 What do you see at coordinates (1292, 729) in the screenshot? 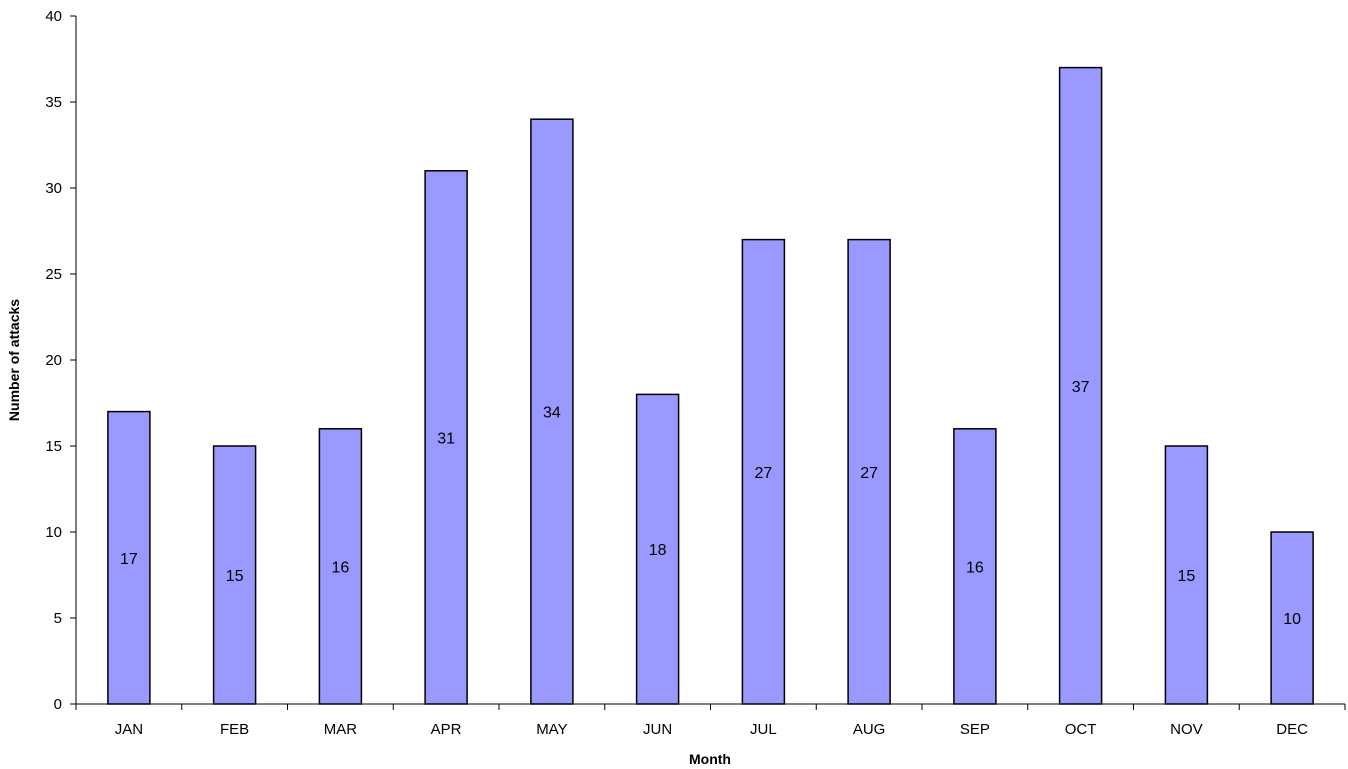
I see `x-tick-label-dec: DEC` at bounding box center [1292, 729].